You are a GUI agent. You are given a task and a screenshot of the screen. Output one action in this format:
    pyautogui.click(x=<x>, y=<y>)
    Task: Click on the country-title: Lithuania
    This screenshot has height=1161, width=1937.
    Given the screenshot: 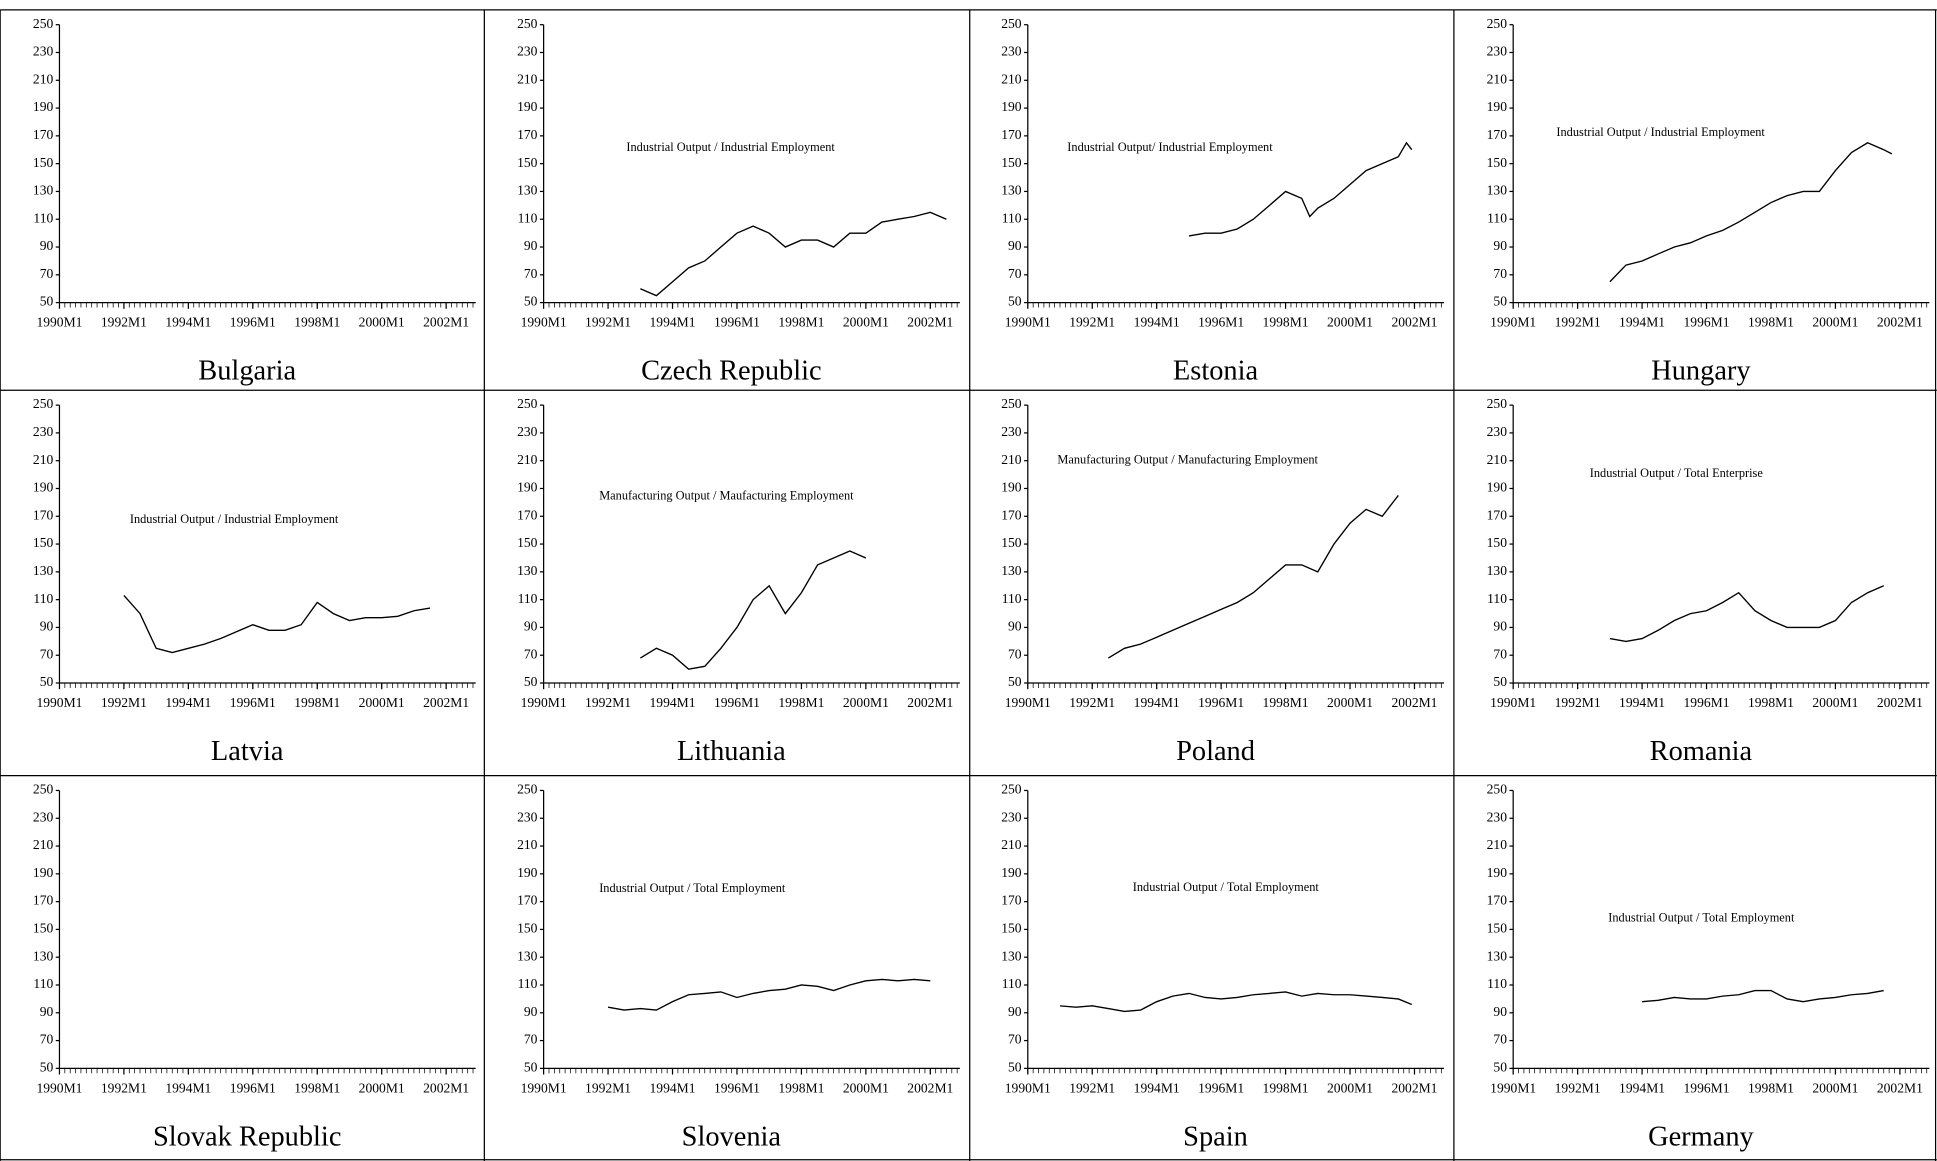 What is the action you would take?
    pyautogui.click(x=731, y=751)
    